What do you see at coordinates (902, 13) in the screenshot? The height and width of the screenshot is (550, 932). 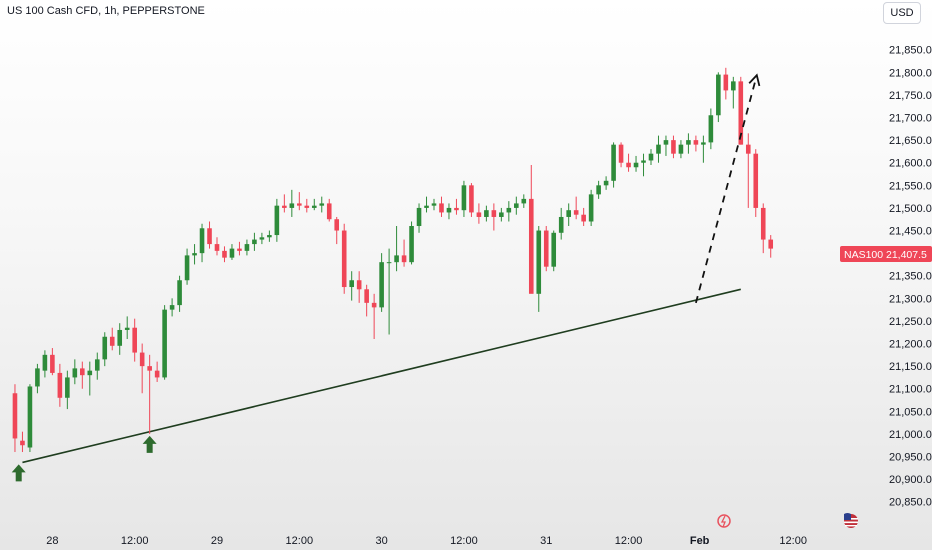 I see `currency-button: USD` at bounding box center [902, 13].